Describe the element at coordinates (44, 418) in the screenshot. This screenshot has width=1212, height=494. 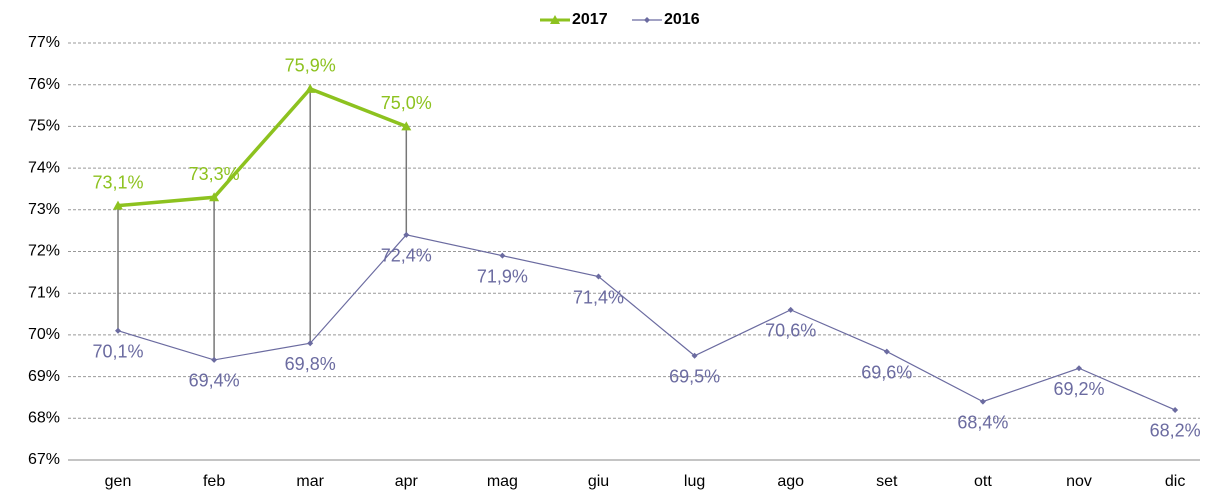
I see `y-tick-label: 68%` at that location.